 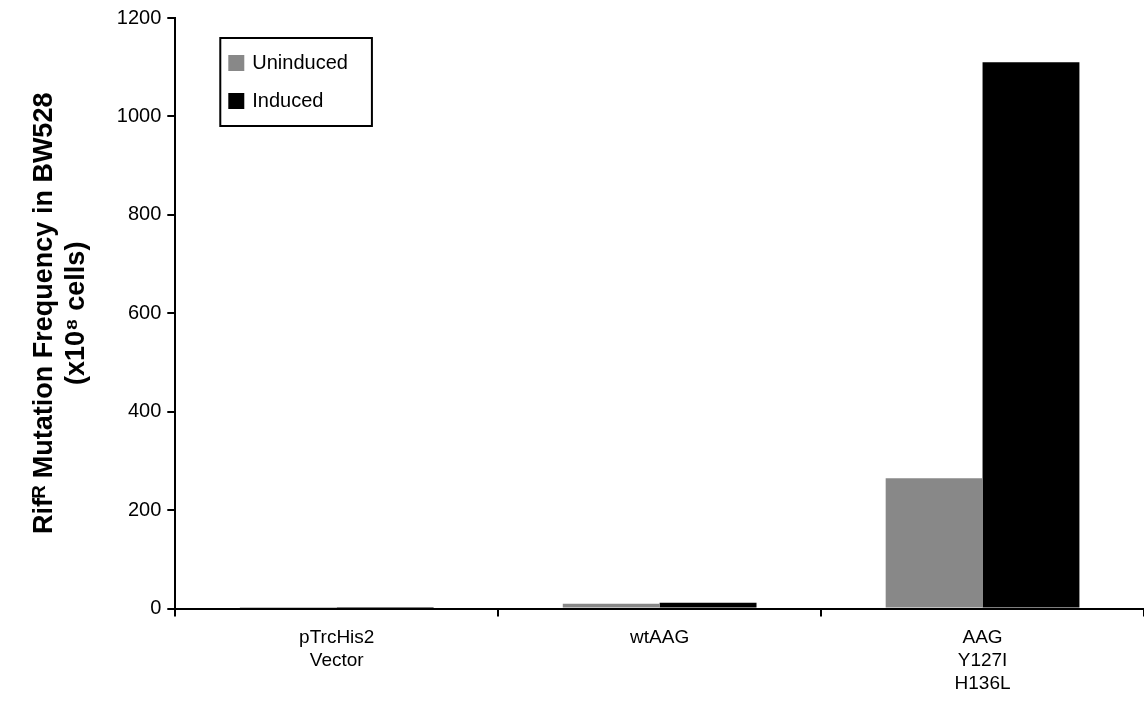 What do you see at coordinates (144, 213) in the screenshot?
I see `y-tick-label: 800` at bounding box center [144, 213].